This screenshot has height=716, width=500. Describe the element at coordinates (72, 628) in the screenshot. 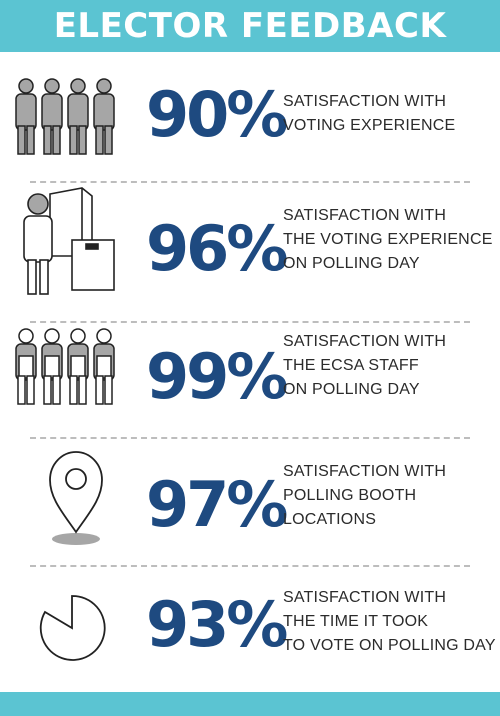

I see `pie-clock-icon` at that location.